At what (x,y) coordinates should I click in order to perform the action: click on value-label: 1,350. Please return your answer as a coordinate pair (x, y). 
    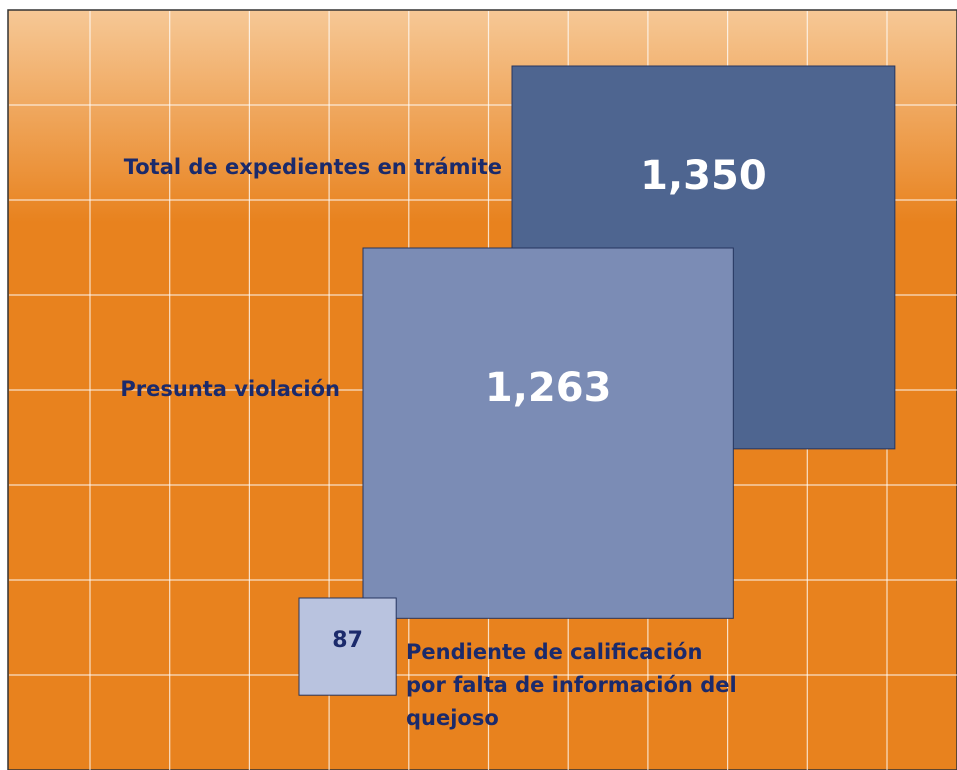
    Looking at the image, I should click on (703, 176).